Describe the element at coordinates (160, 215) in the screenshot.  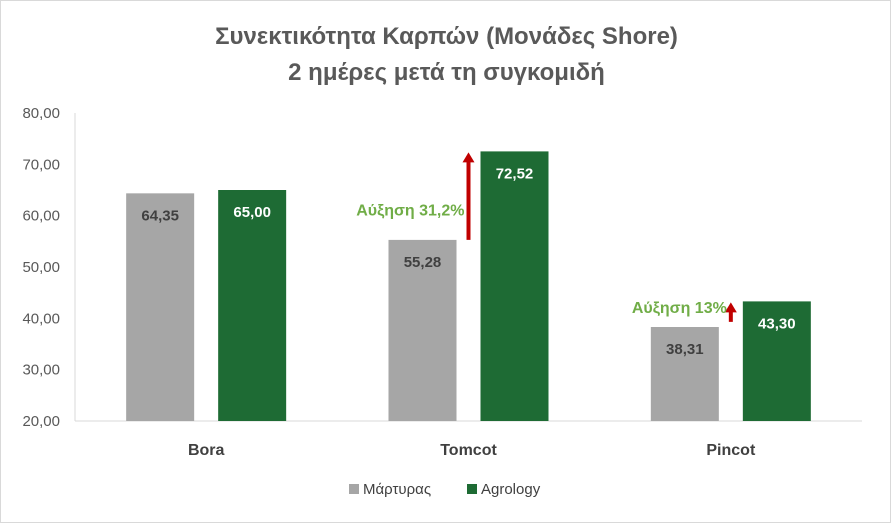
I see `data-label: 64,35` at that location.